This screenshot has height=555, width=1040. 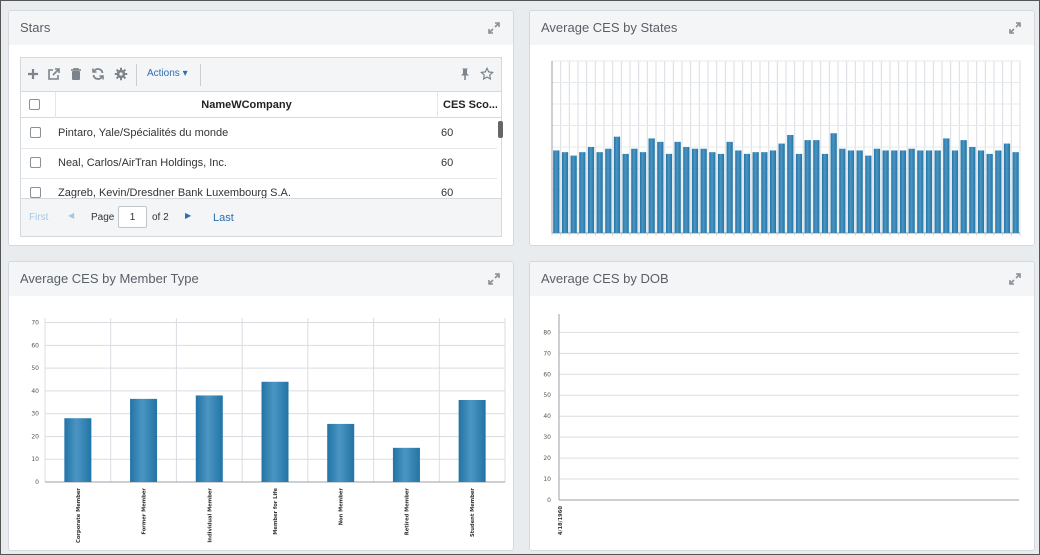 What do you see at coordinates (121, 74) in the screenshot?
I see `gear-icon` at bounding box center [121, 74].